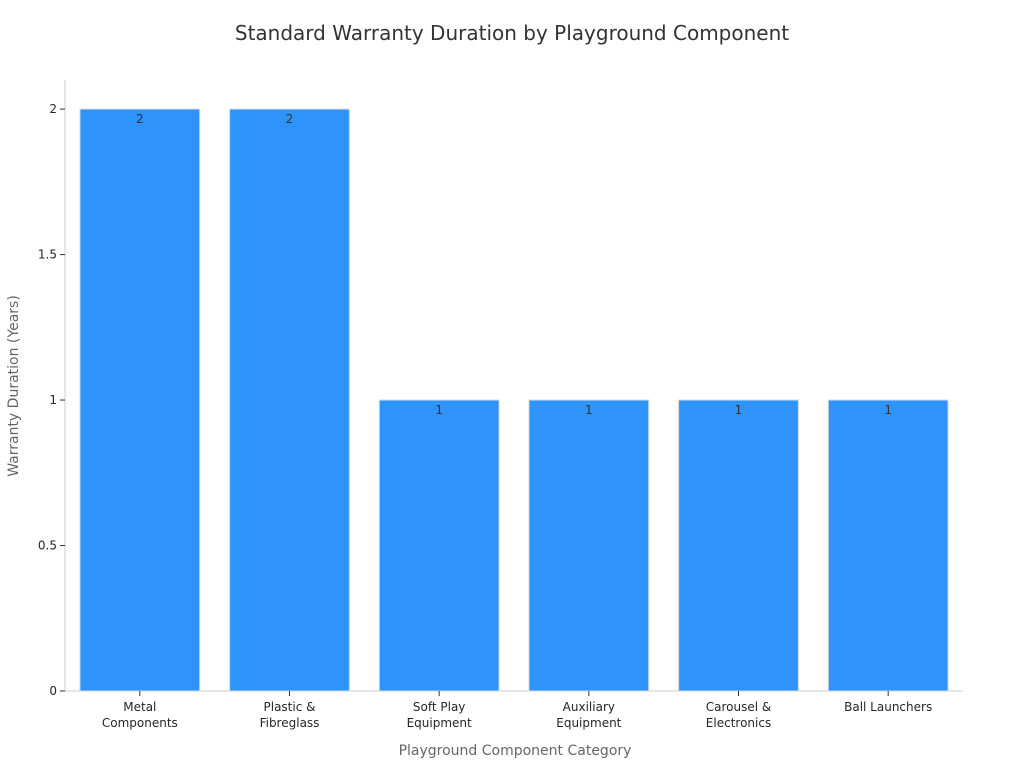 The height and width of the screenshot is (768, 1024). What do you see at coordinates (53, 691) in the screenshot?
I see `y-tick-label: 0` at bounding box center [53, 691].